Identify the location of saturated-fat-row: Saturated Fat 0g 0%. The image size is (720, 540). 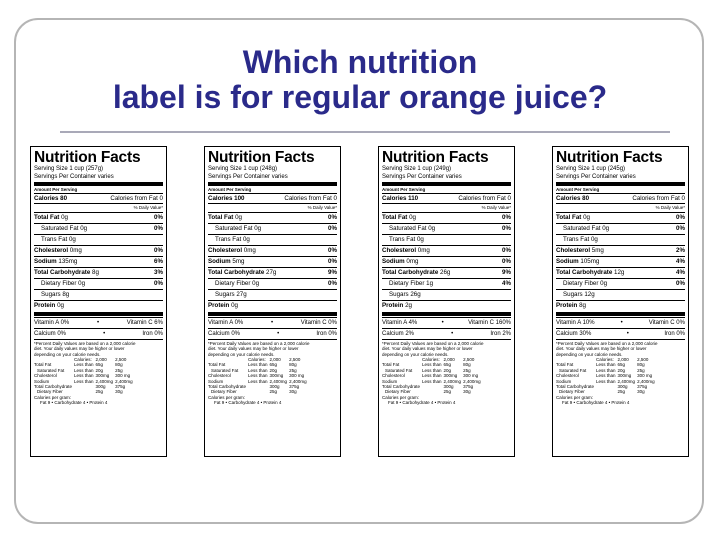
(98, 228).